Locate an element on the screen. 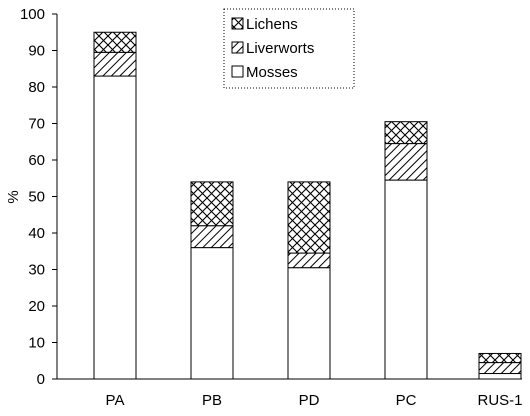  y-tick-label: 50 is located at coordinates (36, 197).